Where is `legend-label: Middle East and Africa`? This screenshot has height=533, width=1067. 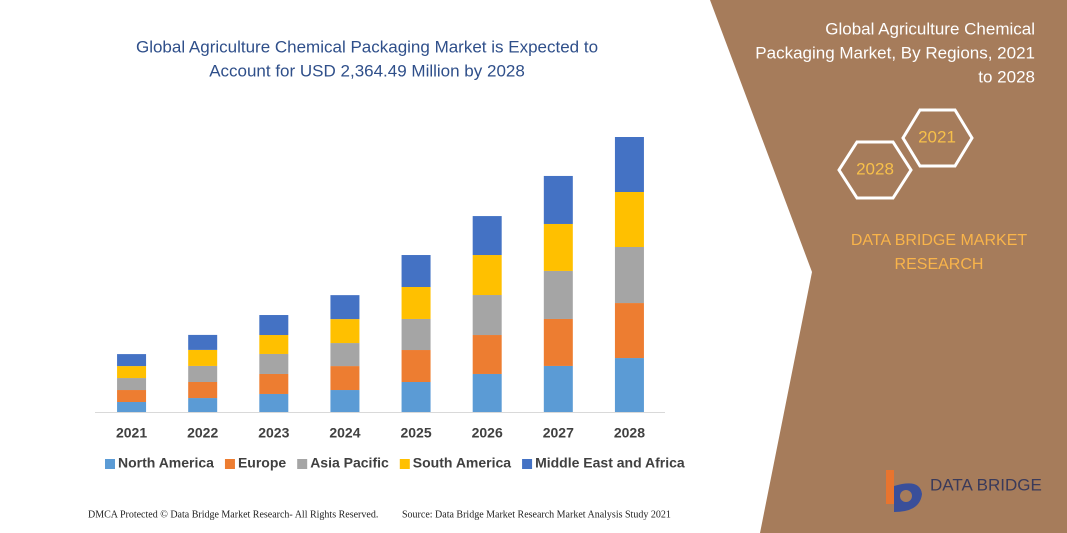 legend-label: Middle East and Africa is located at coordinates (610, 463).